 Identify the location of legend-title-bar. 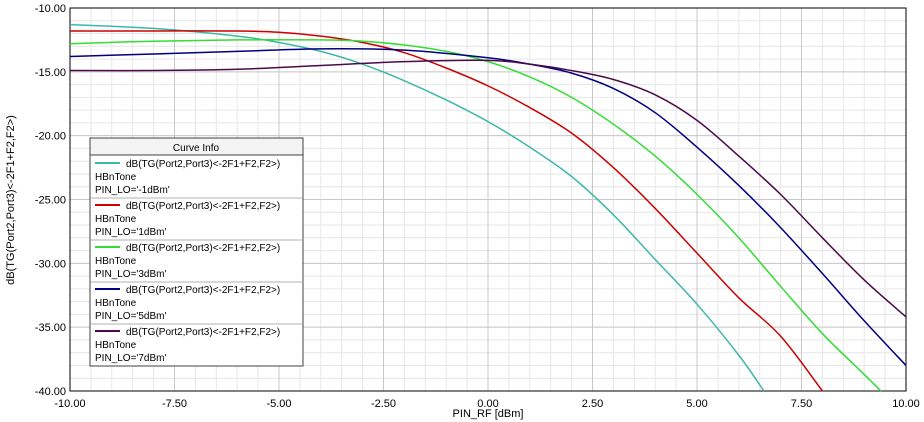
(196, 146).